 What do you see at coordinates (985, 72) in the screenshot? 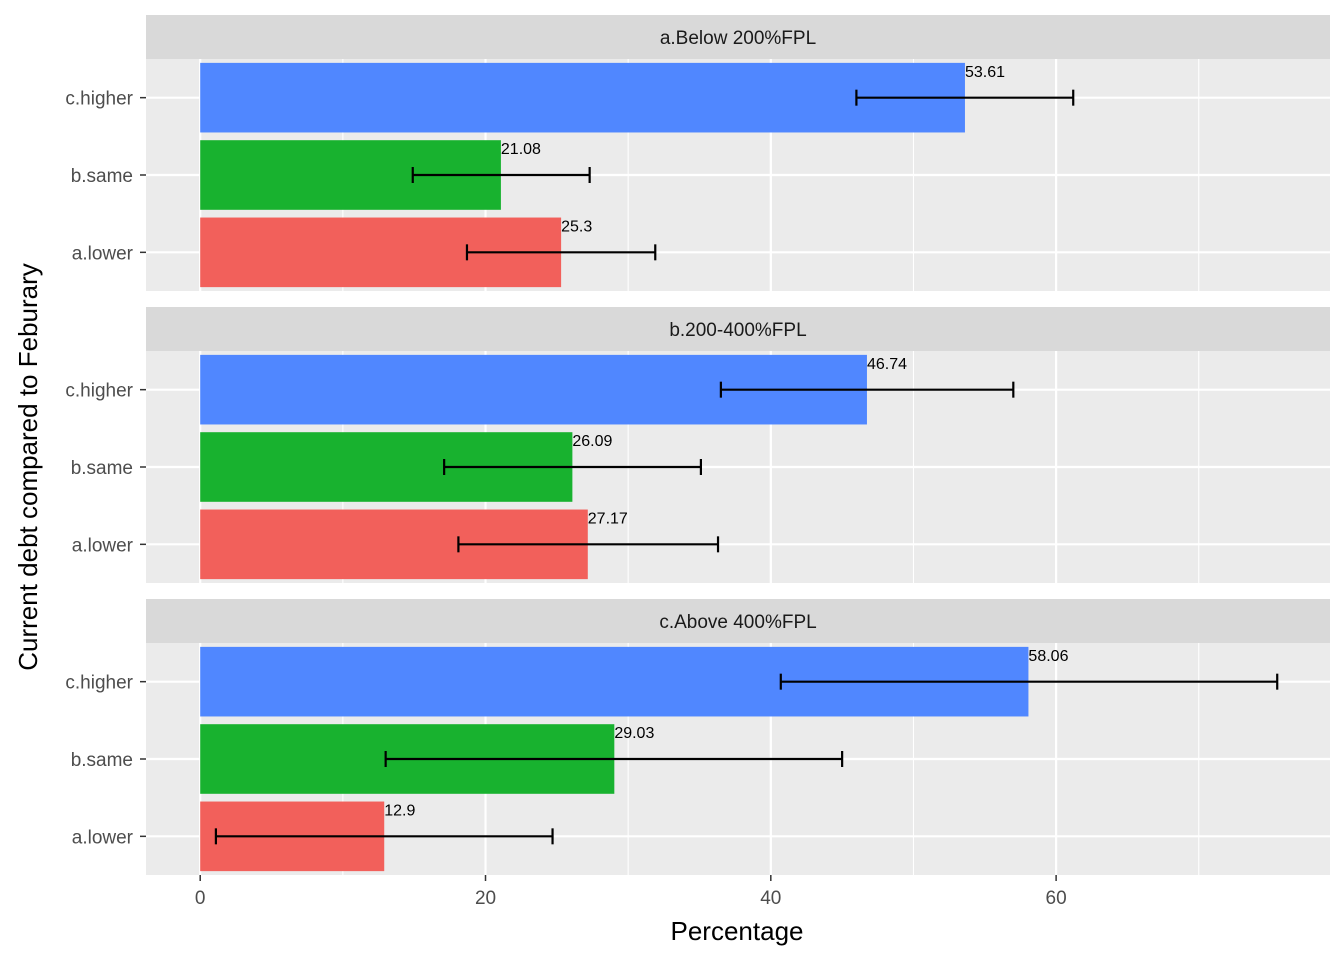
I see `data-label-c.higher: 53.61` at bounding box center [985, 72].